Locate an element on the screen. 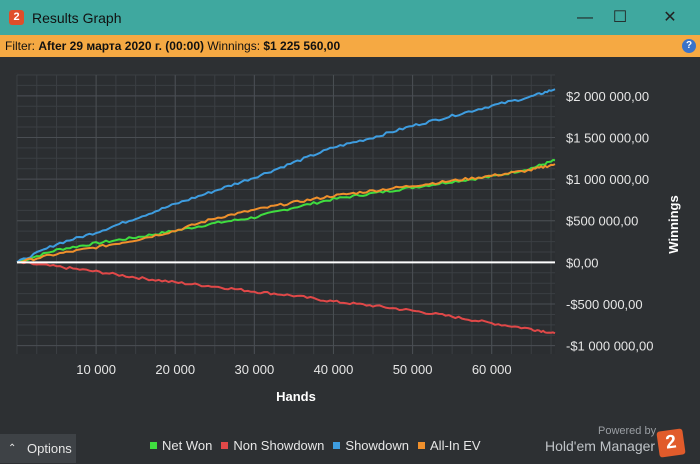 This screenshot has width=700, height=464. options-button: ⌃ Options is located at coordinates (38, 448).